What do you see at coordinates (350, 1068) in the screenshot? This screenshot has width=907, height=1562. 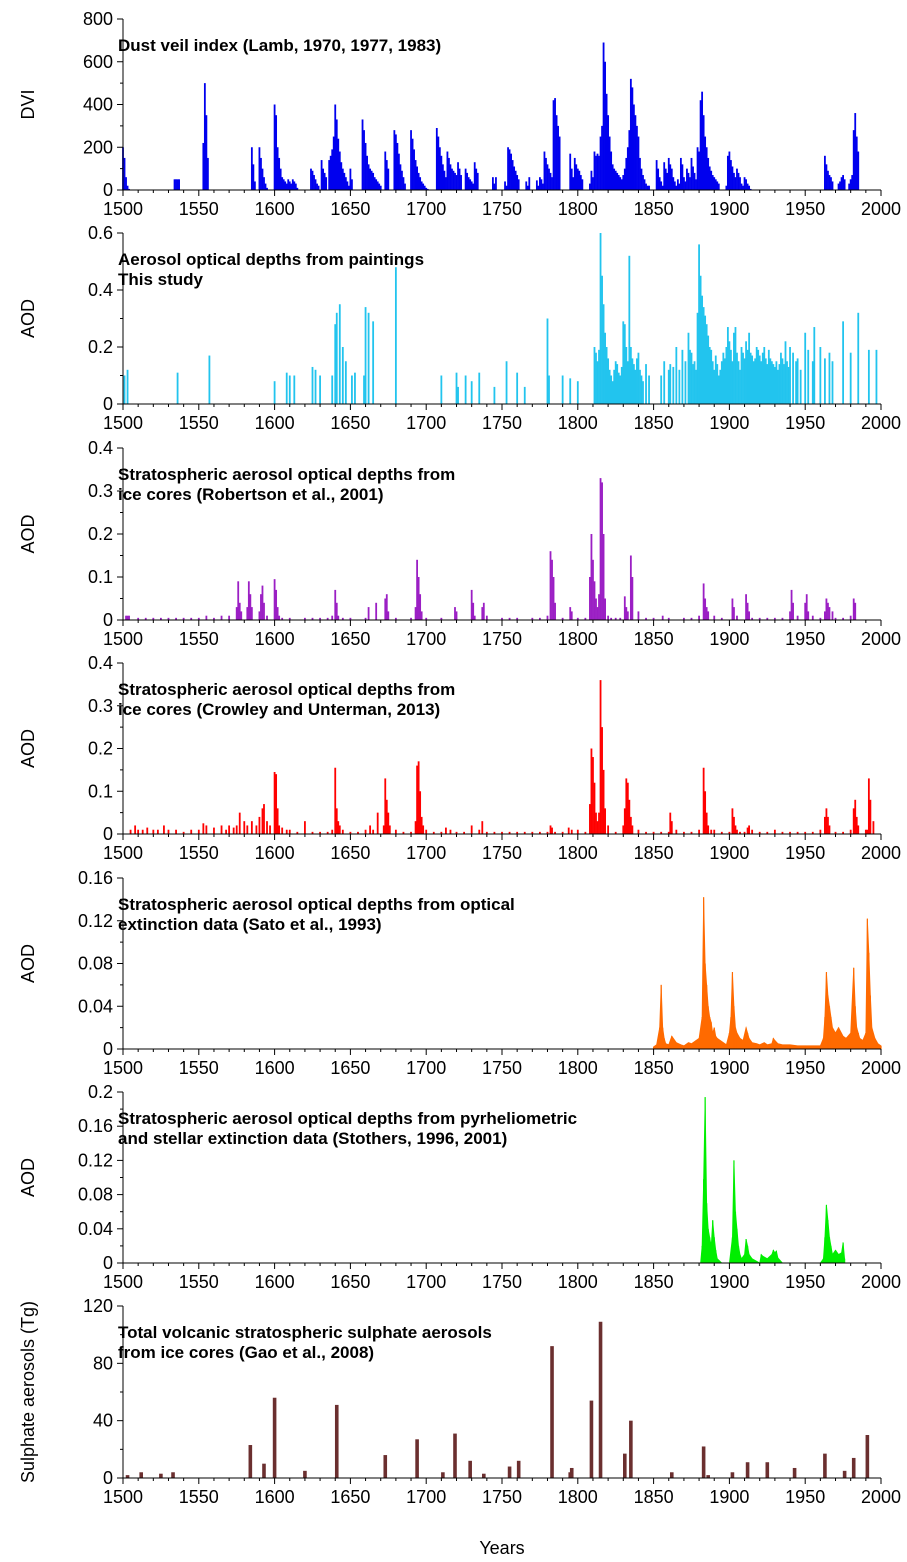 I see `x-tick-label: 1650` at bounding box center [350, 1068].